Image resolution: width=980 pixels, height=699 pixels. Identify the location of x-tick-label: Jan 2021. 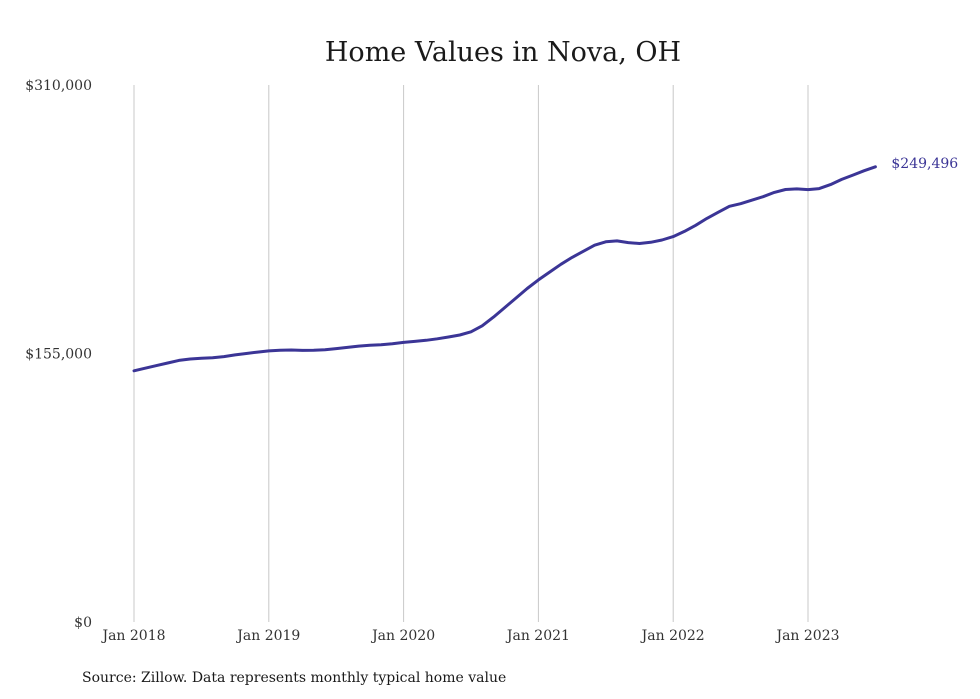
(537, 636).